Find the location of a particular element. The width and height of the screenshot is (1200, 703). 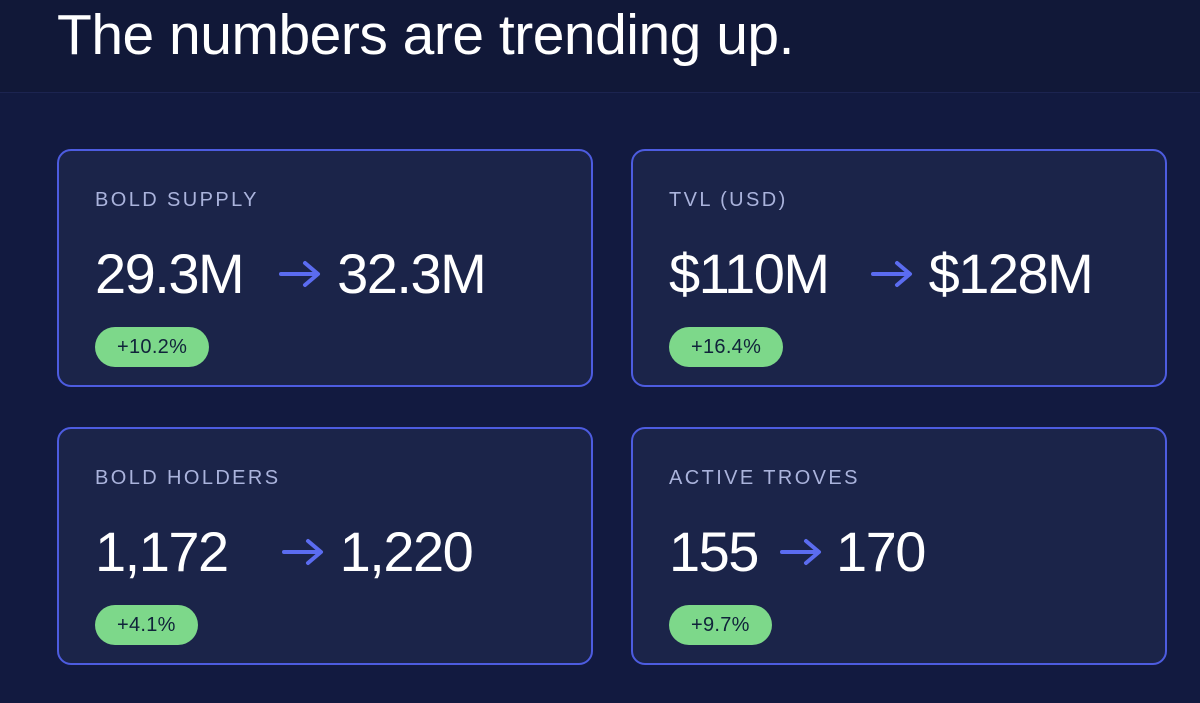

stat-to-value: 1,220 is located at coordinates (406, 551).